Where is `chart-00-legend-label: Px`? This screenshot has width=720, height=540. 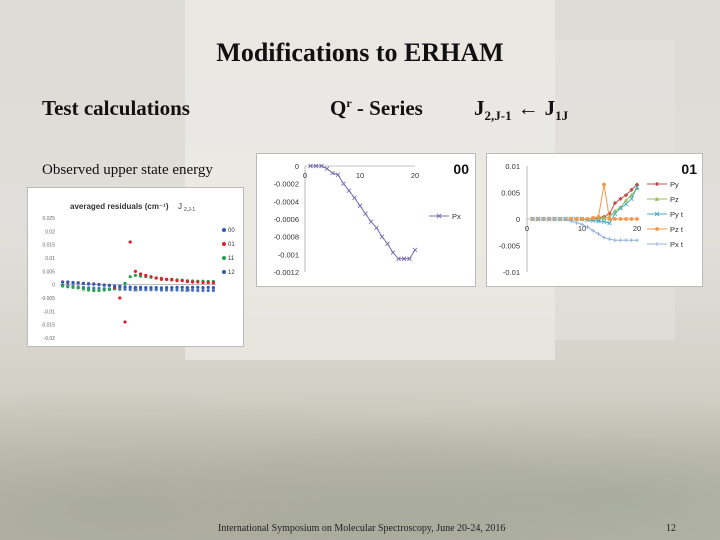
chart-00-legend-label: Px is located at coordinates (456, 216).